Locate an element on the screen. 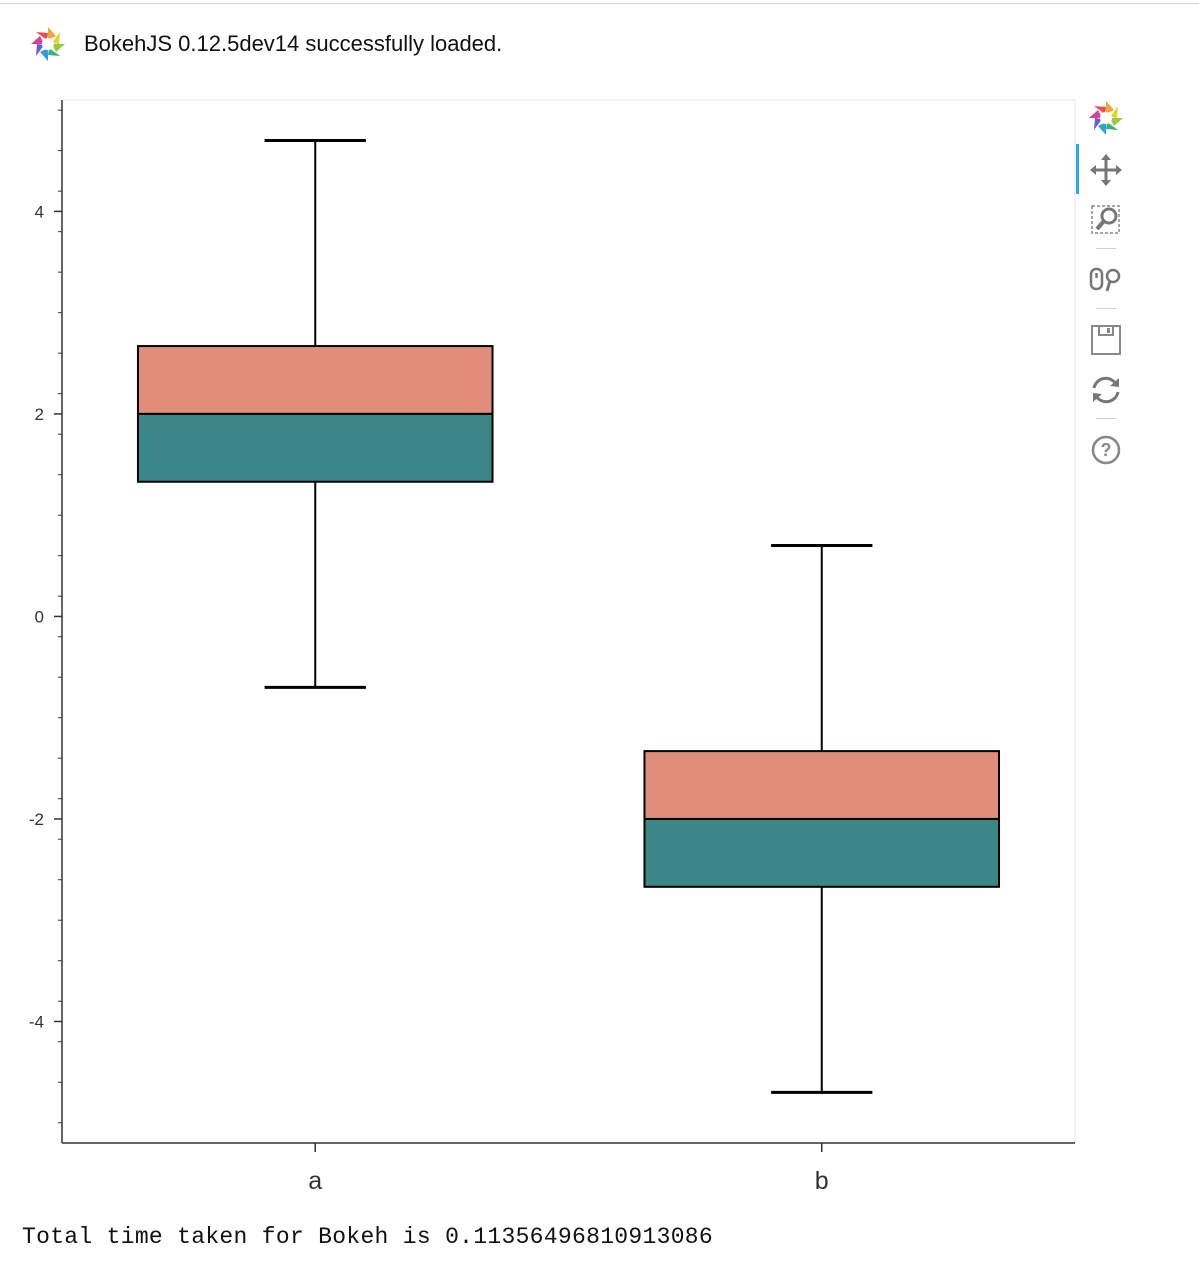 Image resolution: width=1199 pixels, height=1264 pixels. box-zoom-tool-button is located at coordinates (1106, 220).